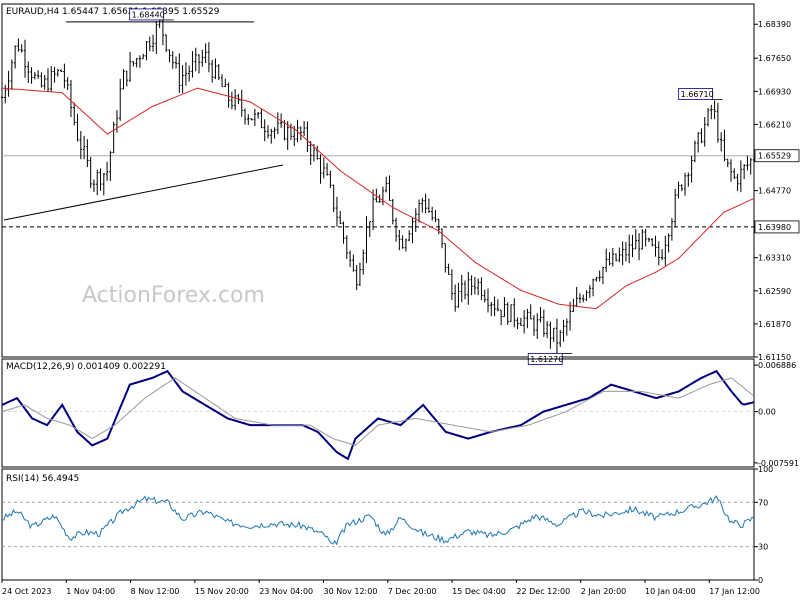  Describe the element at coordinates (774, 24) in the screenshot. I see `price-axis-tick-label: 1.68390` at that location.